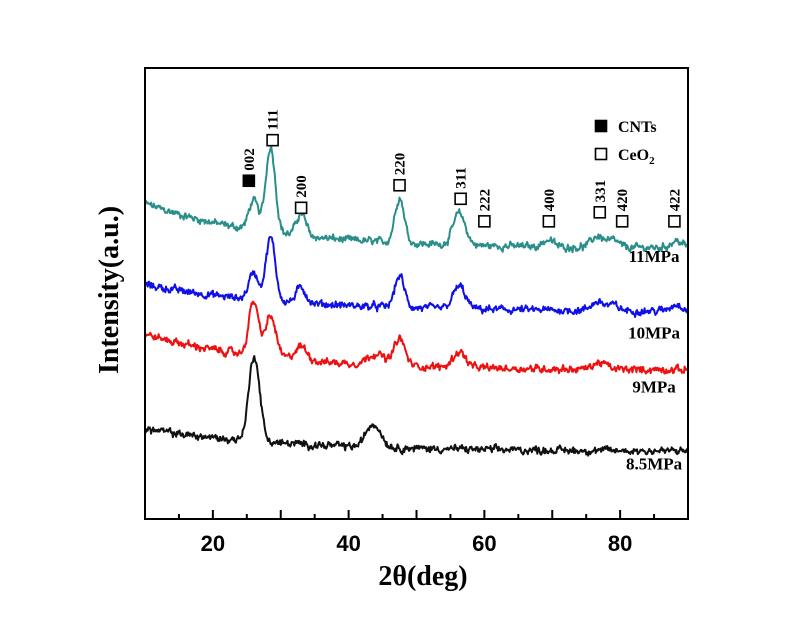 This screenshot has width=800, height=618. What do you see at coordinates (109, 290) in the screenshot?
I see `y-axis-title: Intensity(a.u.)` at bounding box center [109, 290].